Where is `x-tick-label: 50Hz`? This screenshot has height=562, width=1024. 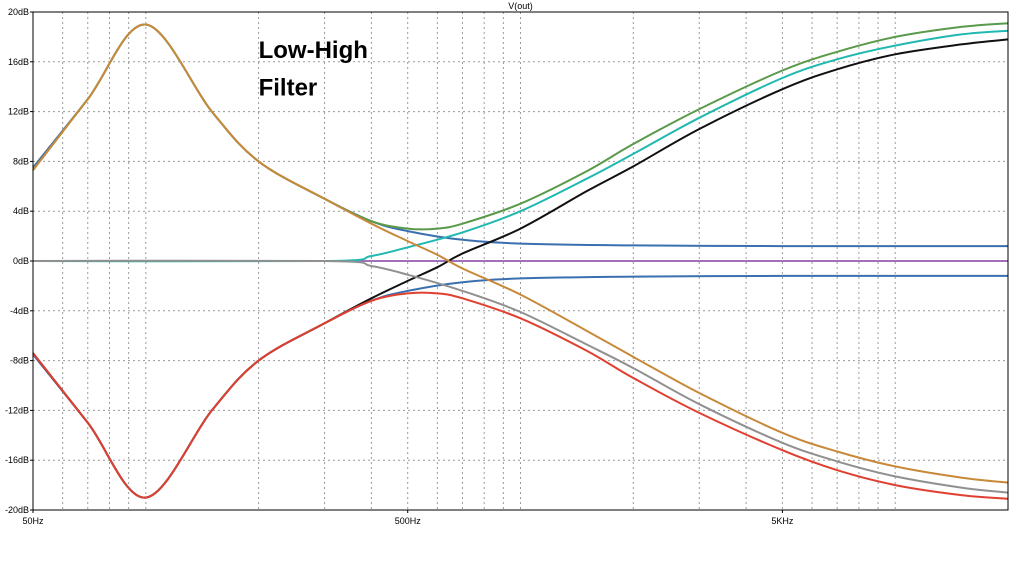
x-tick-label: 50Hz is located at coordinates (33, 521).